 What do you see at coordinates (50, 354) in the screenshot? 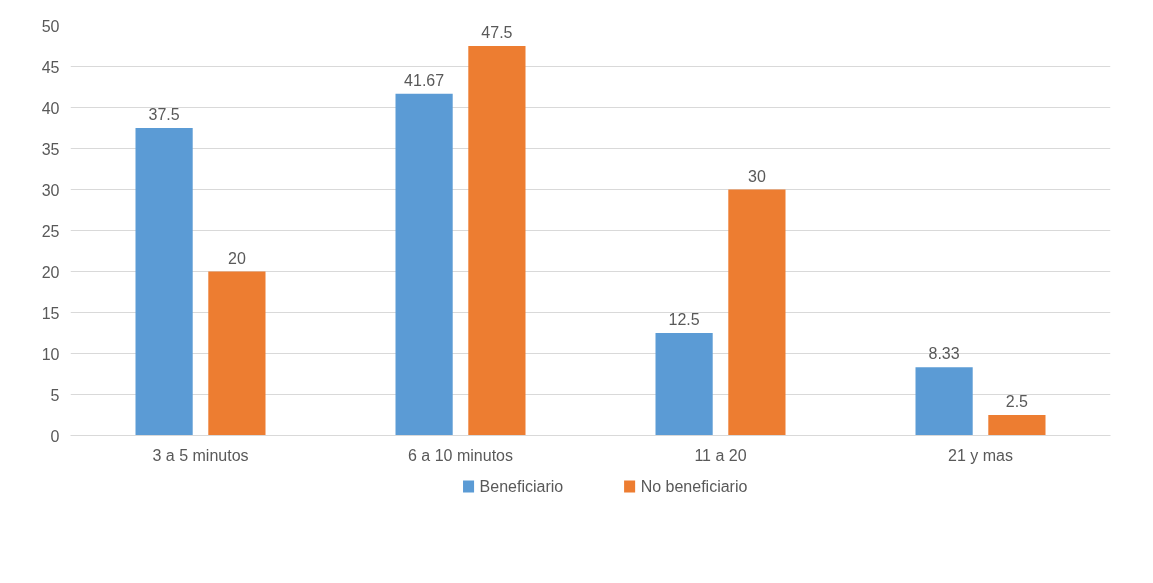
I see `y-tick-label: 10` at bounding box center [50, 354].